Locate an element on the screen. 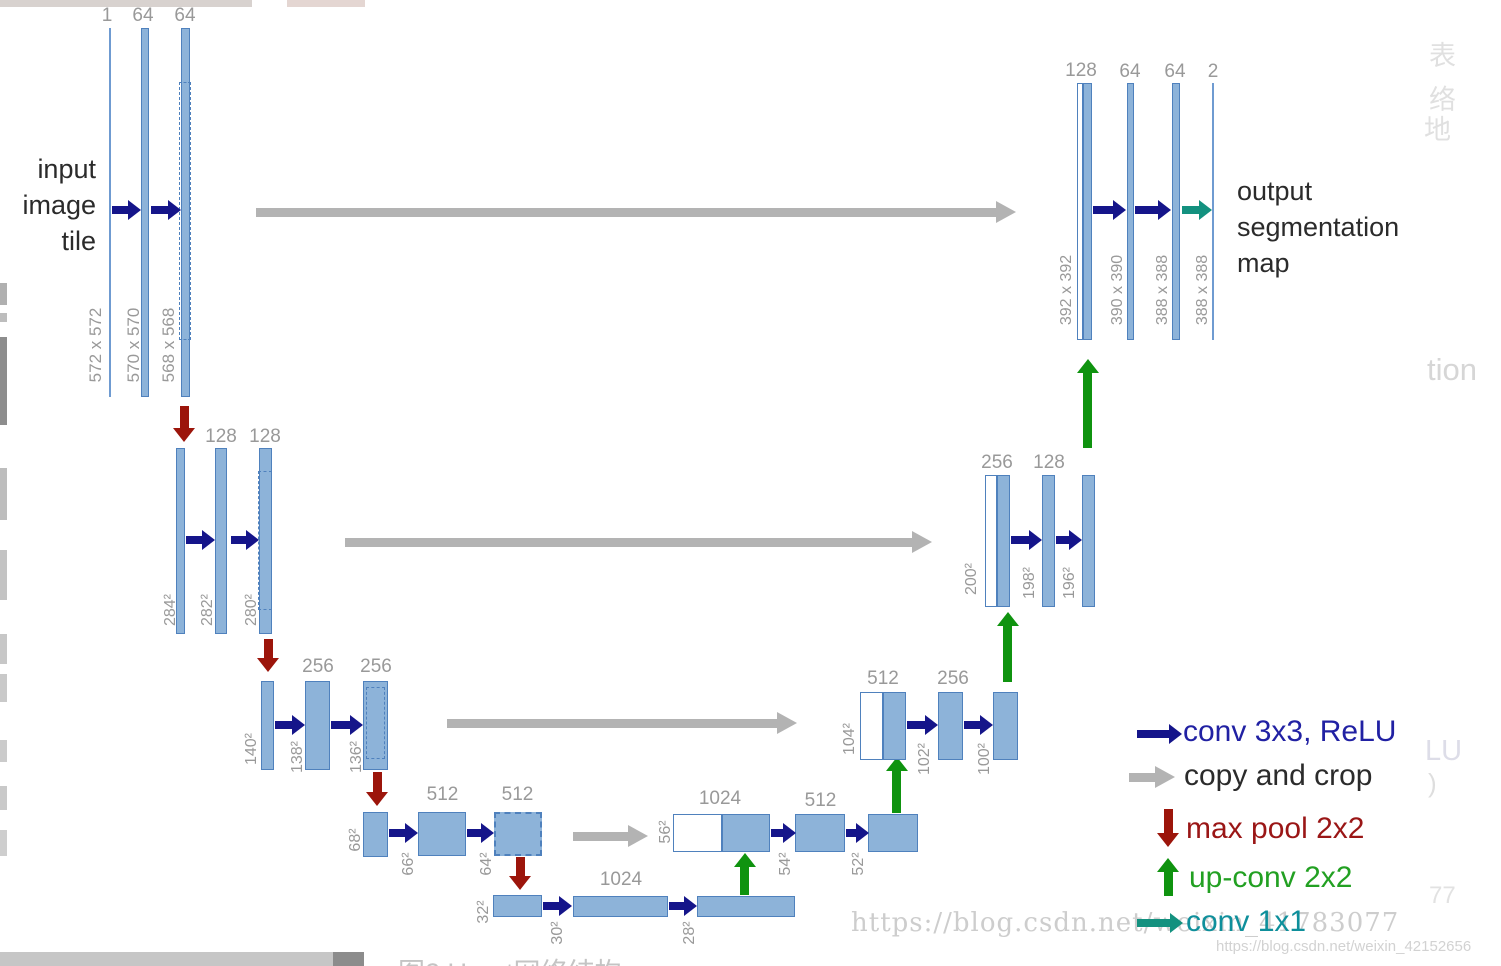 This screenshot has width=1501, height=966. size-label: 102² is located at coordinates (924, 759).